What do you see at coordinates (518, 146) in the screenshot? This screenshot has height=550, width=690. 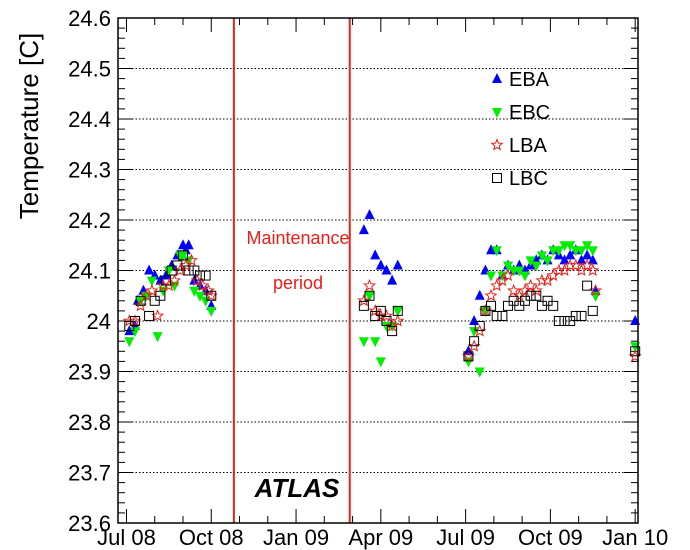 I see `legend-item-lba: LBA` at bounding box center [518, 146].